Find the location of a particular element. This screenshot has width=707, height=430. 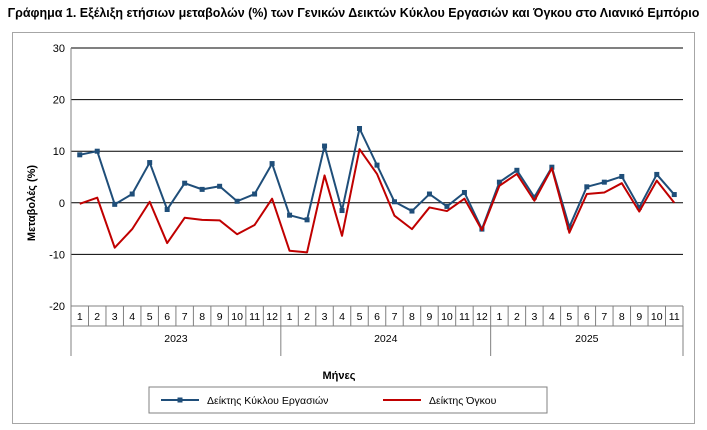

legend-item: Δείκτης Όγκου is located at coordinates (440, 401).